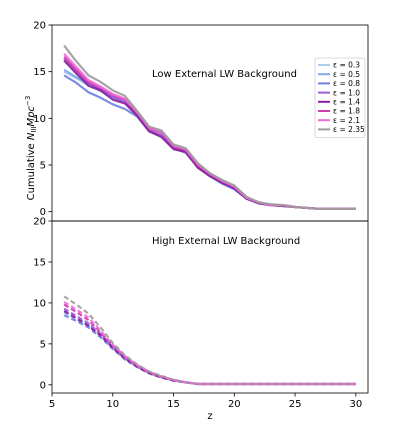 This screenshot has height=443, width=415. What do you see at coordinates (31, 115) in the screenshot?
I see `y-axis-label-unit: Mpc` at bounding box center [31, 115].